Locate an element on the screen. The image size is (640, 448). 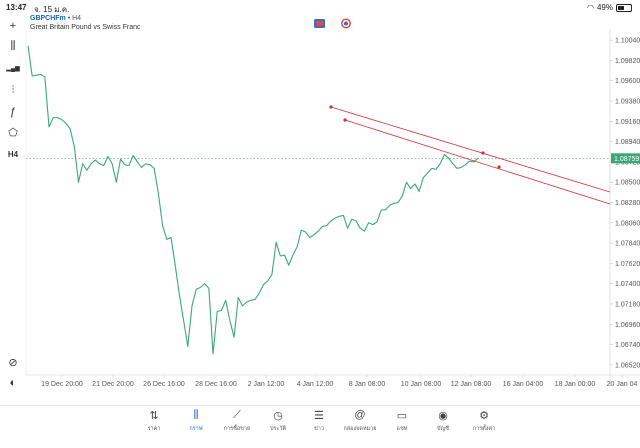
time-axis-label: 18 Jan 00:00 is located at coordinates (575, 384).